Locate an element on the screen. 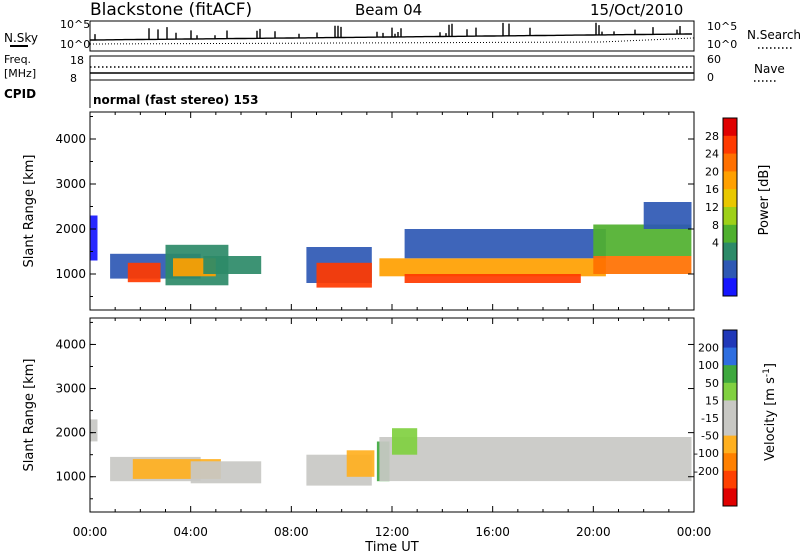 This screenshot has width=800, height=554. freq-tick-top: 18 is located at coordinates (77, 60).